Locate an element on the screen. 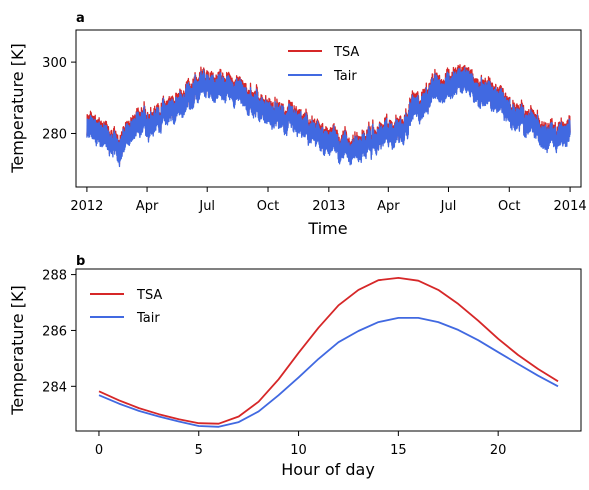  panel-b-ylabel: Temperature [K] is located at coordinates (17, 350).